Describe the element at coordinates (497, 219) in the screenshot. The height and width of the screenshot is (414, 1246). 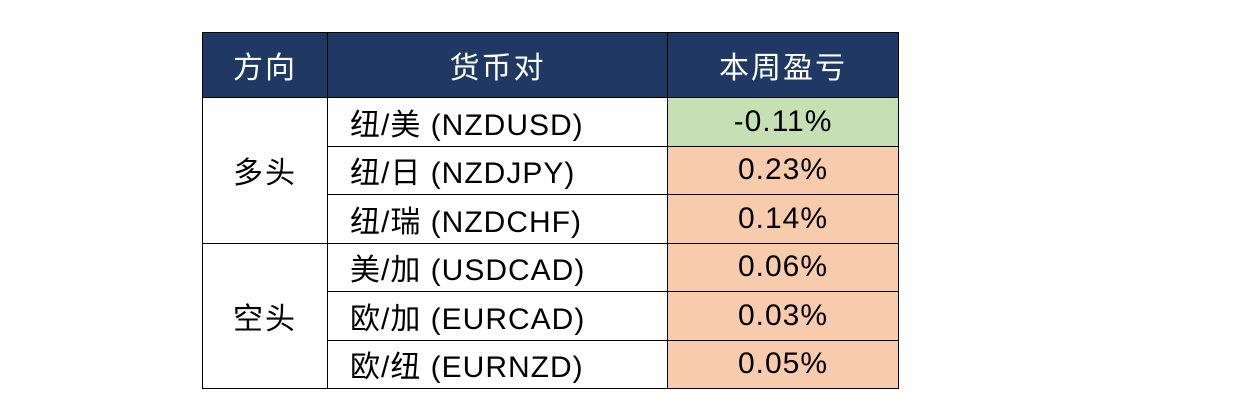
I see `pair-cell: 纽/瑞 (NZDCHF)` at that location.